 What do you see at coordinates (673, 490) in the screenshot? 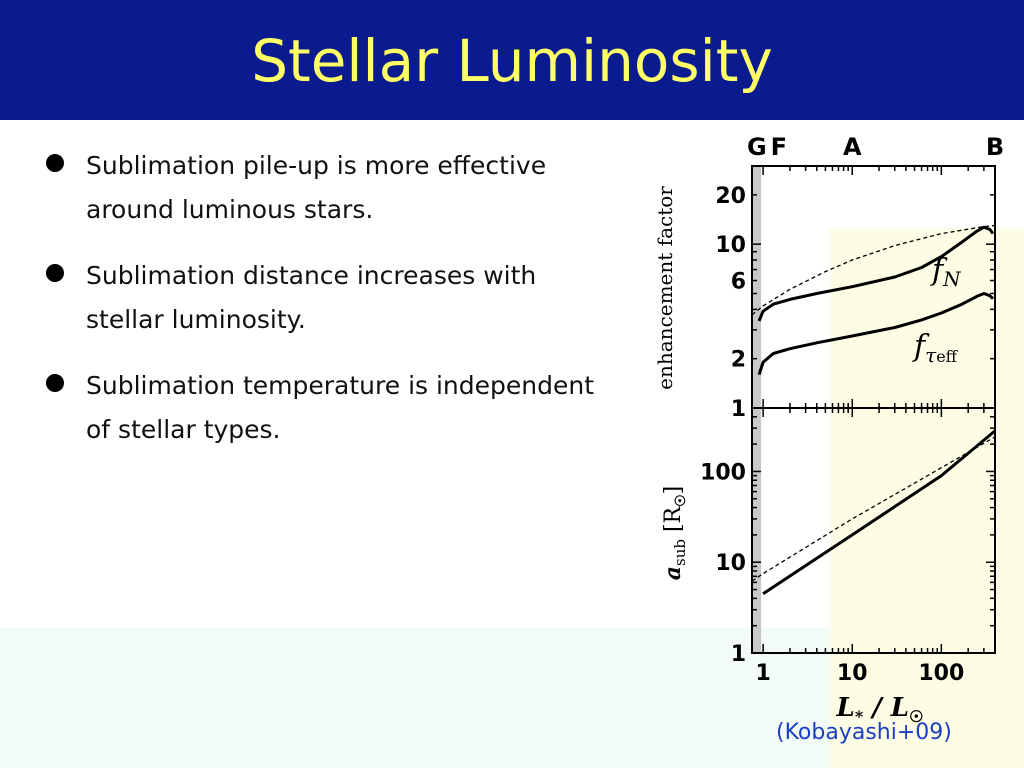
I see `y-axis-label-part: ]` at bounding box center [673, 490].